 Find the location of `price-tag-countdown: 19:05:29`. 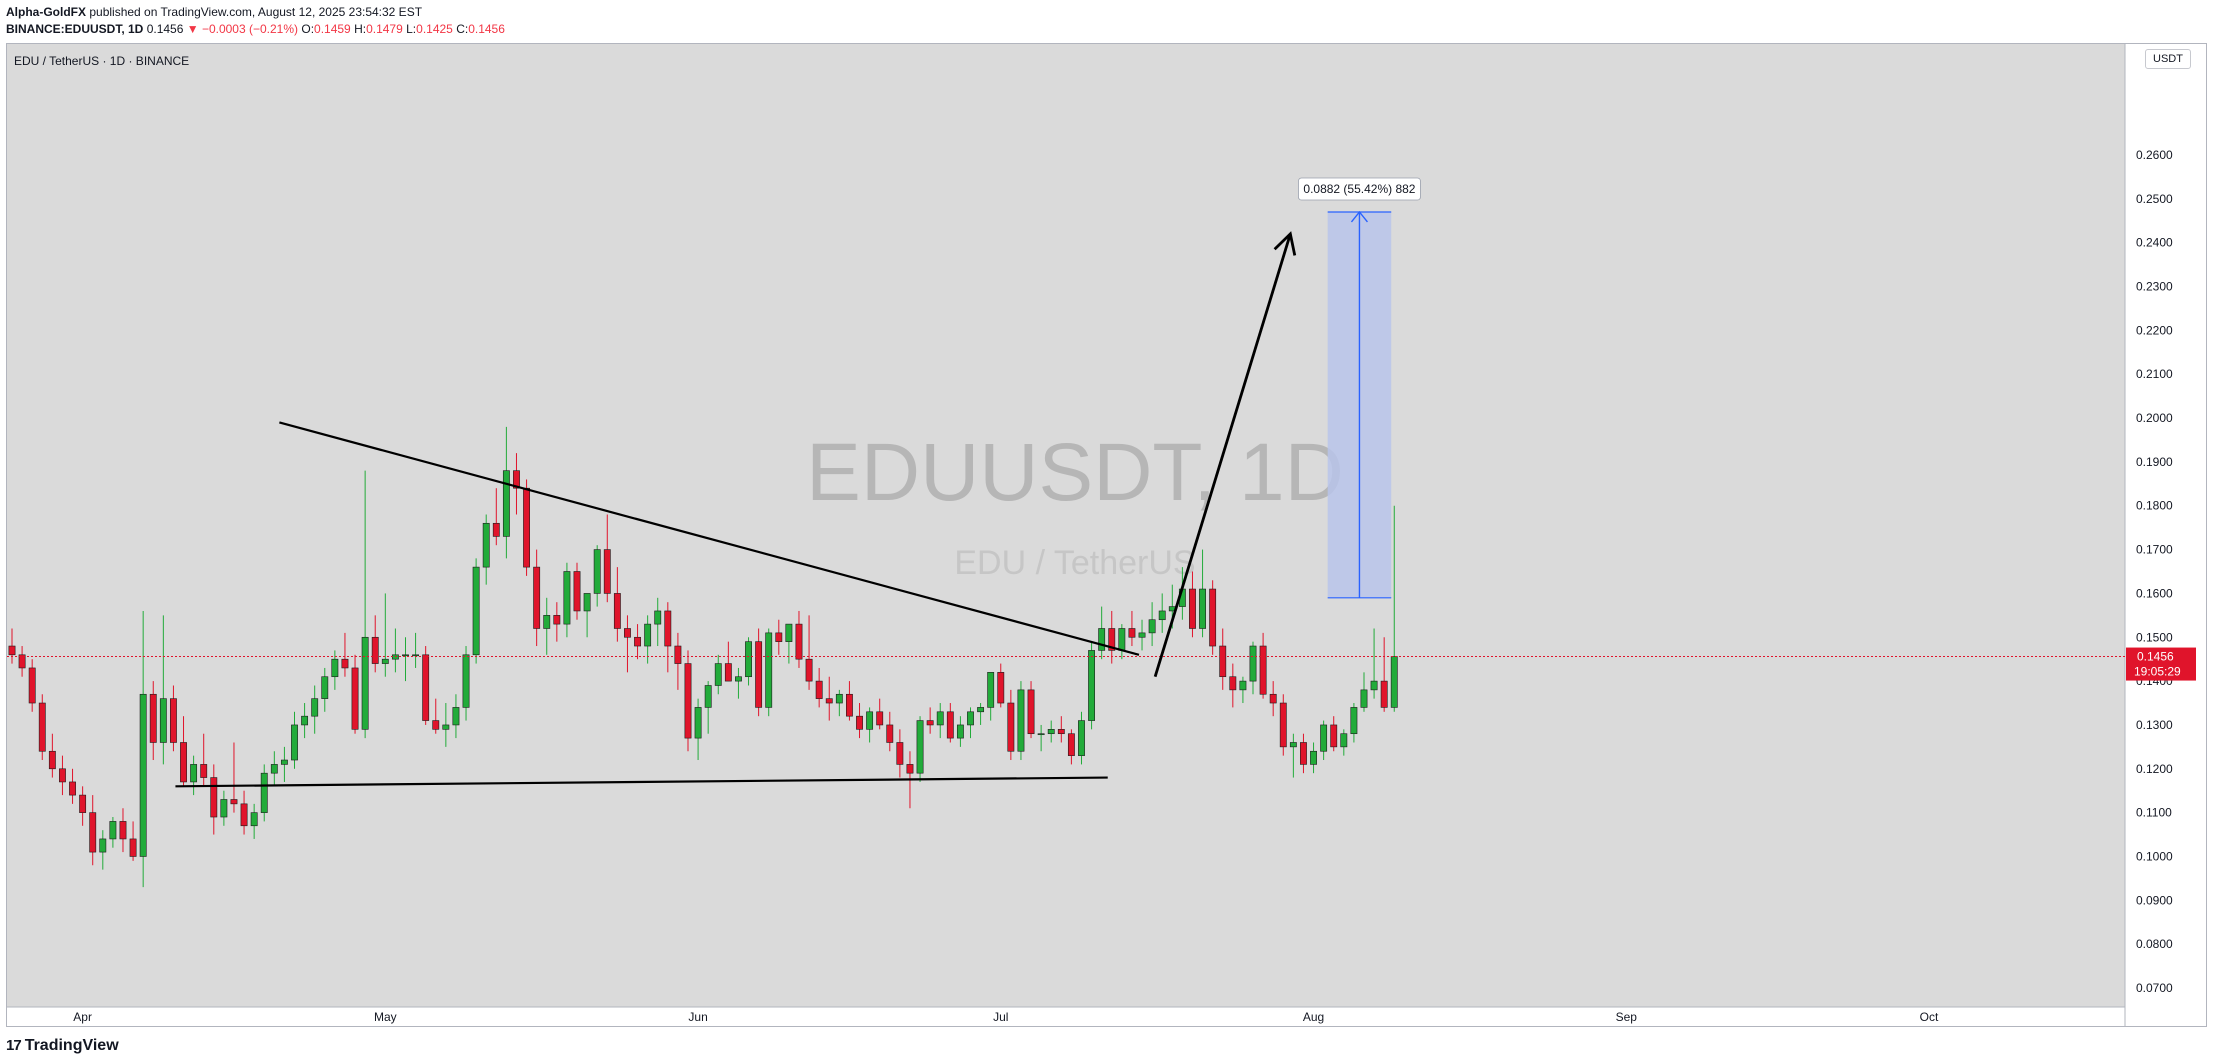

price-tag-countdown: 19:05:29 is located at coordinates (2157, 672).